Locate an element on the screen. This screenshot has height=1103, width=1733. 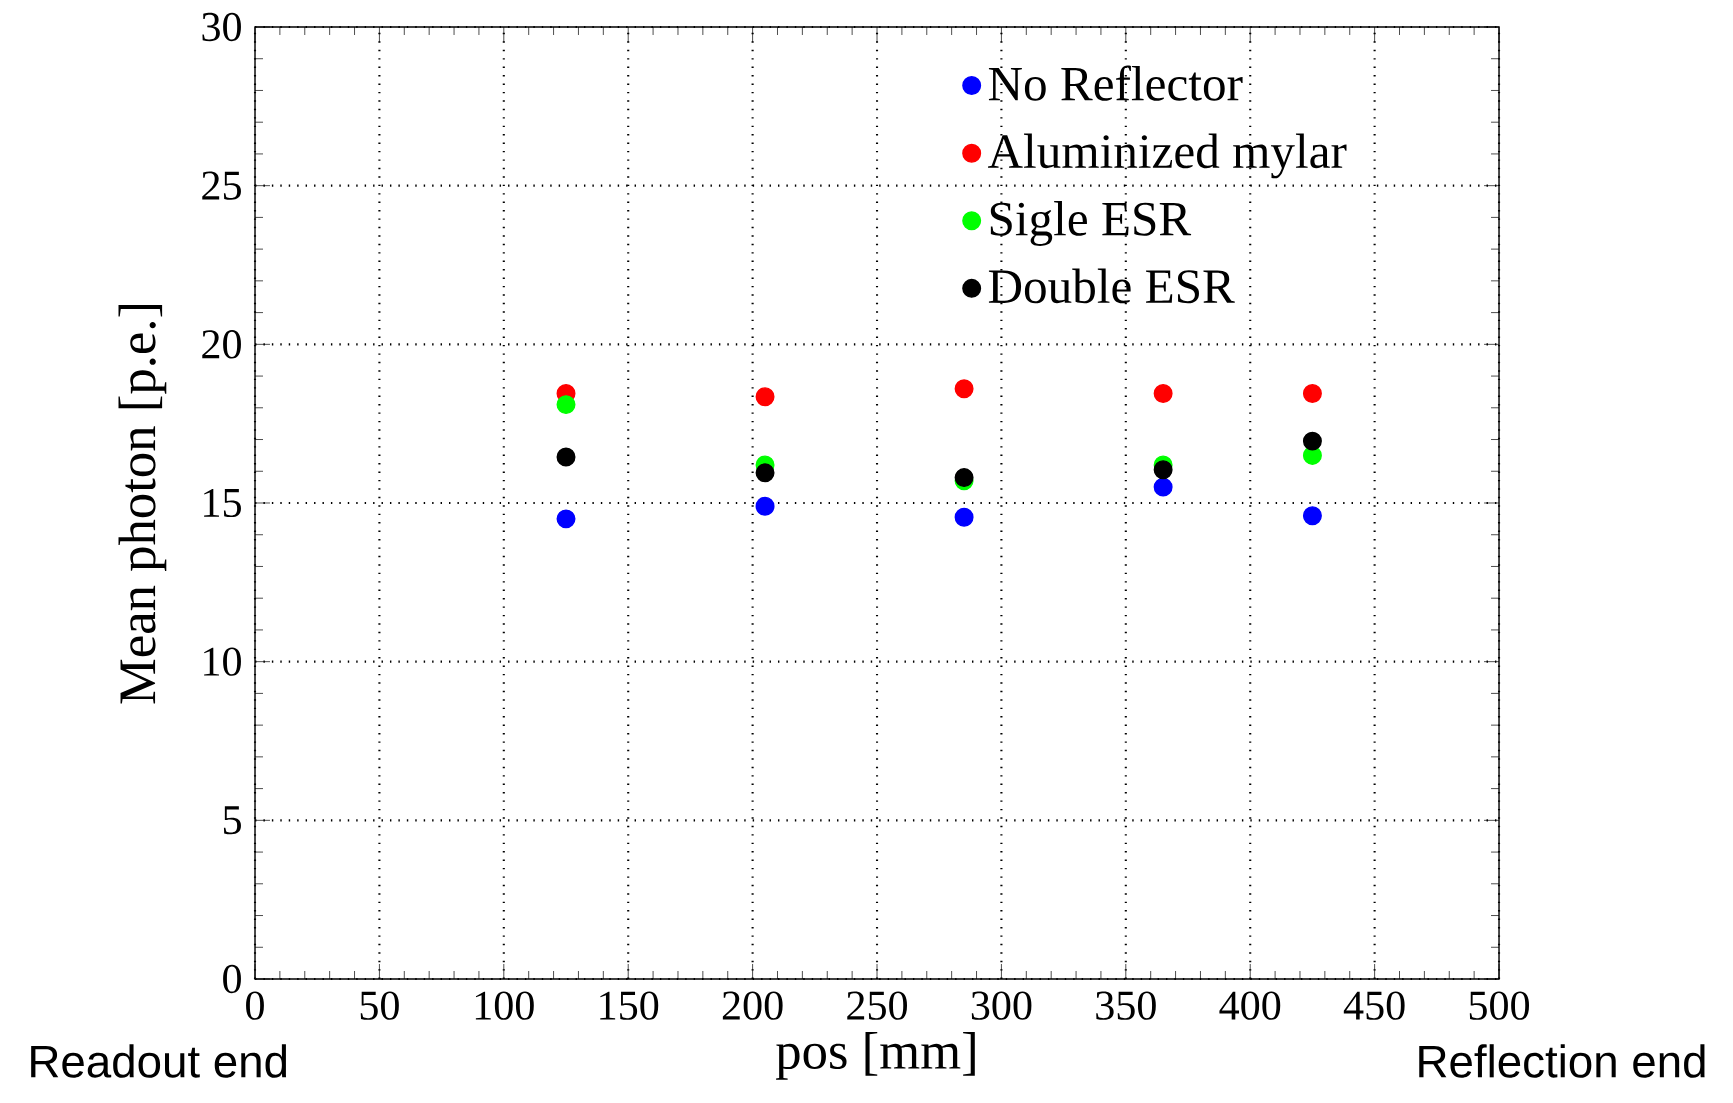
y-tick-label: 5 is located at coordinates (232, 820).